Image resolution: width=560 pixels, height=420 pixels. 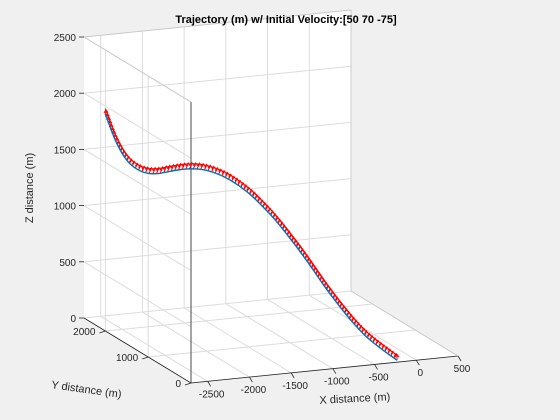 I want to click on x-axis-line, so click(x=324, y=369).